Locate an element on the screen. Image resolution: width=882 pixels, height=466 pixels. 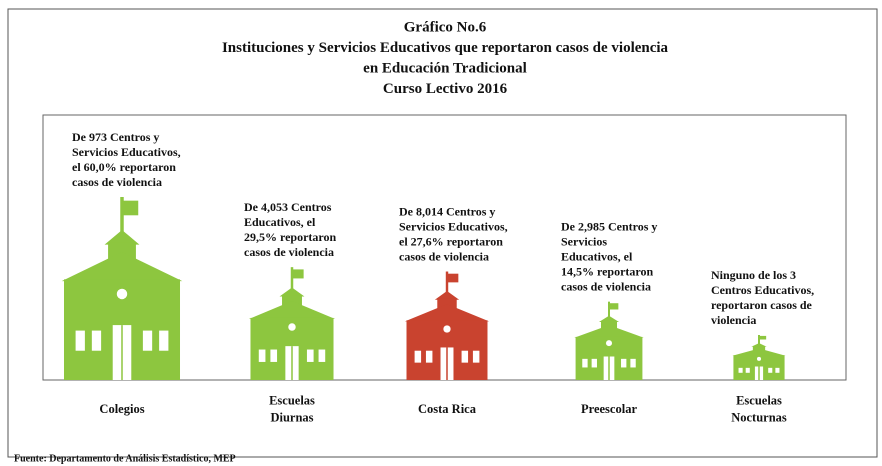
annotation: 29,5% reportaron is located at coordinates (290, 237).